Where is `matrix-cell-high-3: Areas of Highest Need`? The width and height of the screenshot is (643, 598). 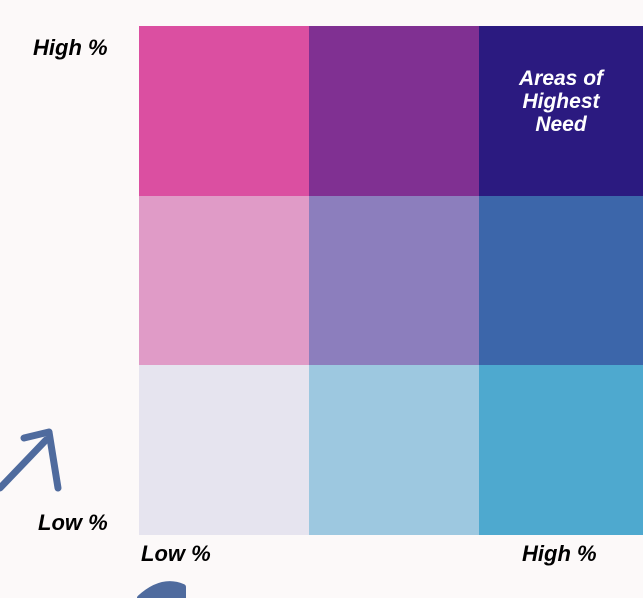
matrix-cell-high-3: Areas of Highest Need is located at coordinates (561, 111).